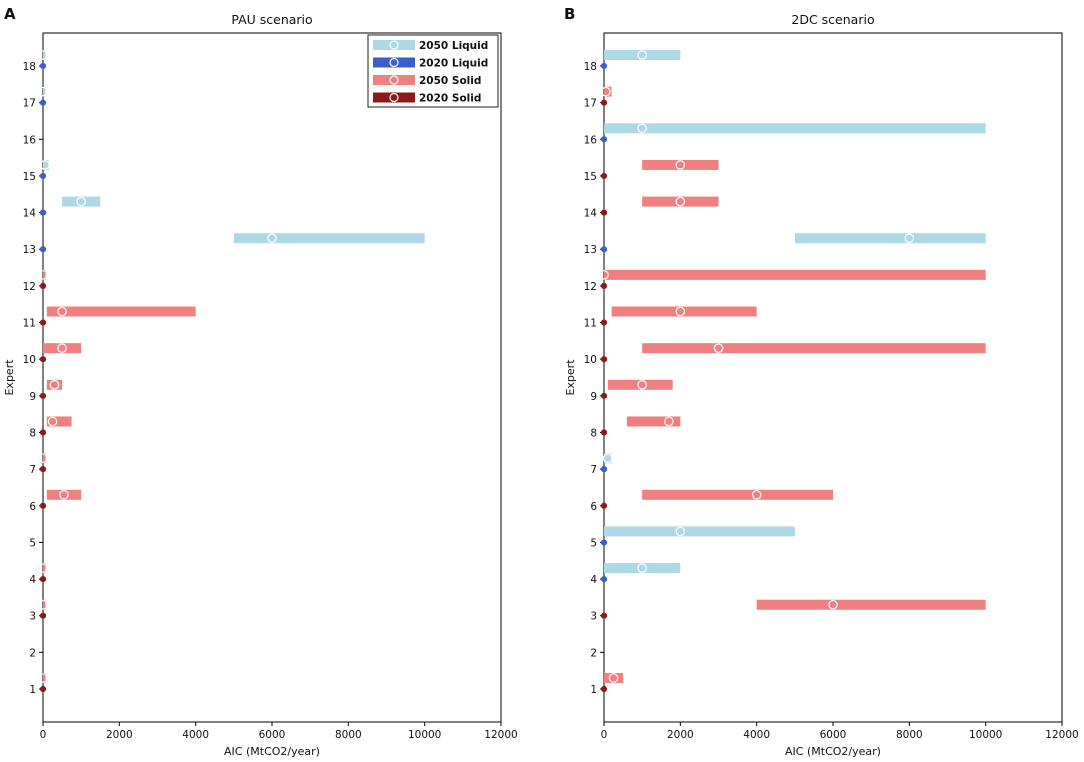 This screenshot has height=762, width=1084. Describe the element at coordinates (43, 735) in the screenshot. I see `x-tick-label: 0` at that location.